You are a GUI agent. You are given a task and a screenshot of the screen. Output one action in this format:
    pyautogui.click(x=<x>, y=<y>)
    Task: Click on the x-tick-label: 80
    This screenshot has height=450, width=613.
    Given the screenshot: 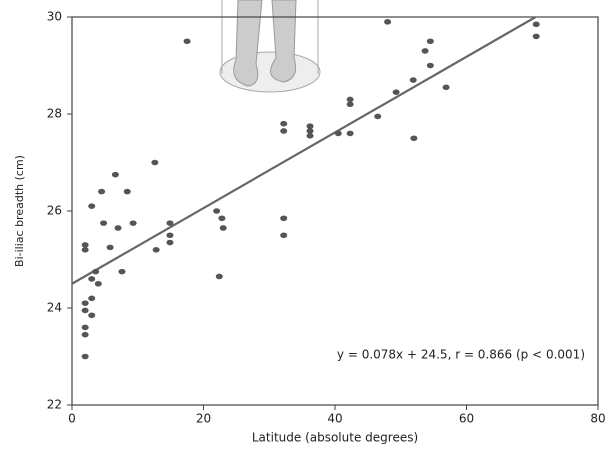 What is the action you would take?
    pyautogui.click(x=597, y=419)
    